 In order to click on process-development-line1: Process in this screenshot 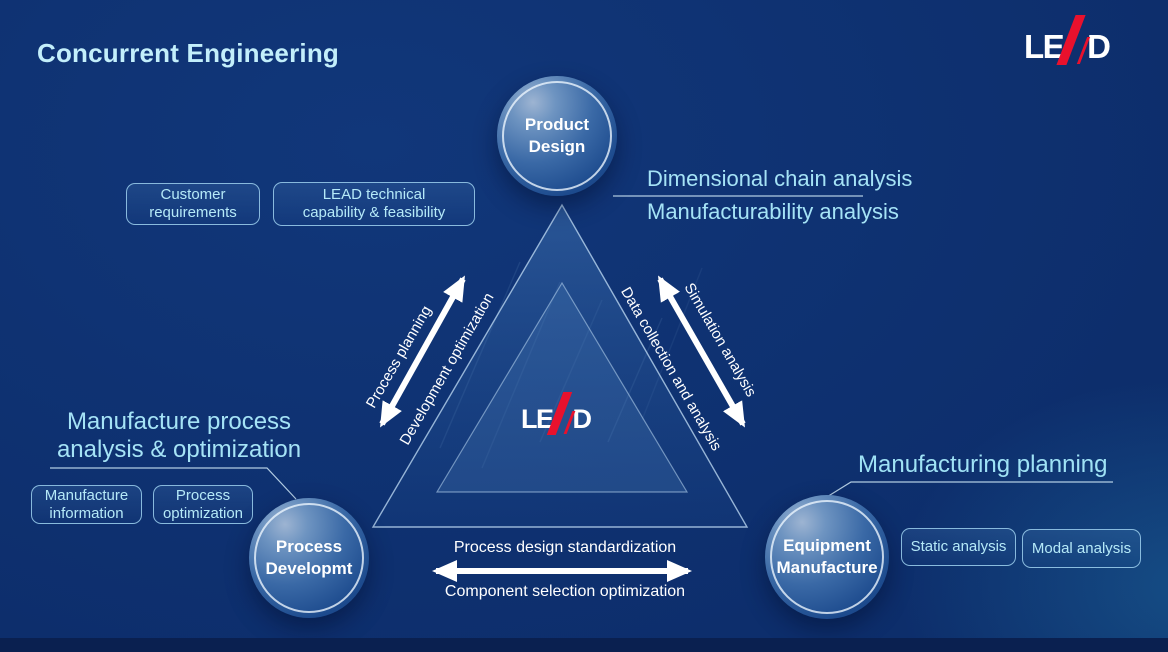, I will do `click(309, 546)`.